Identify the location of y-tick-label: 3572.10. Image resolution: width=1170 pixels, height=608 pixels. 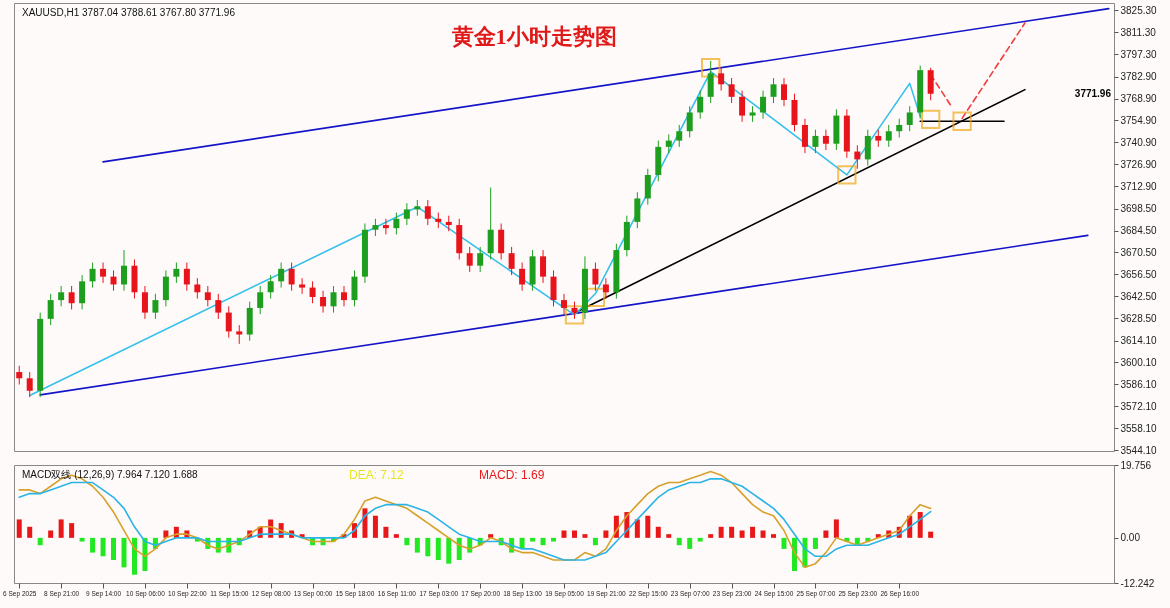
(1139, 406).